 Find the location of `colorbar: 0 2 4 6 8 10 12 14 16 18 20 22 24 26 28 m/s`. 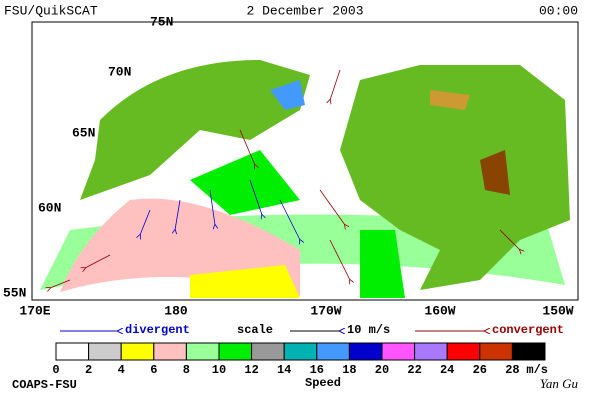

colorbar: 0 2 4 6 8 10 12 14 16 18 20 22 24 26 28 m/s is located at coordinates (300, 359).